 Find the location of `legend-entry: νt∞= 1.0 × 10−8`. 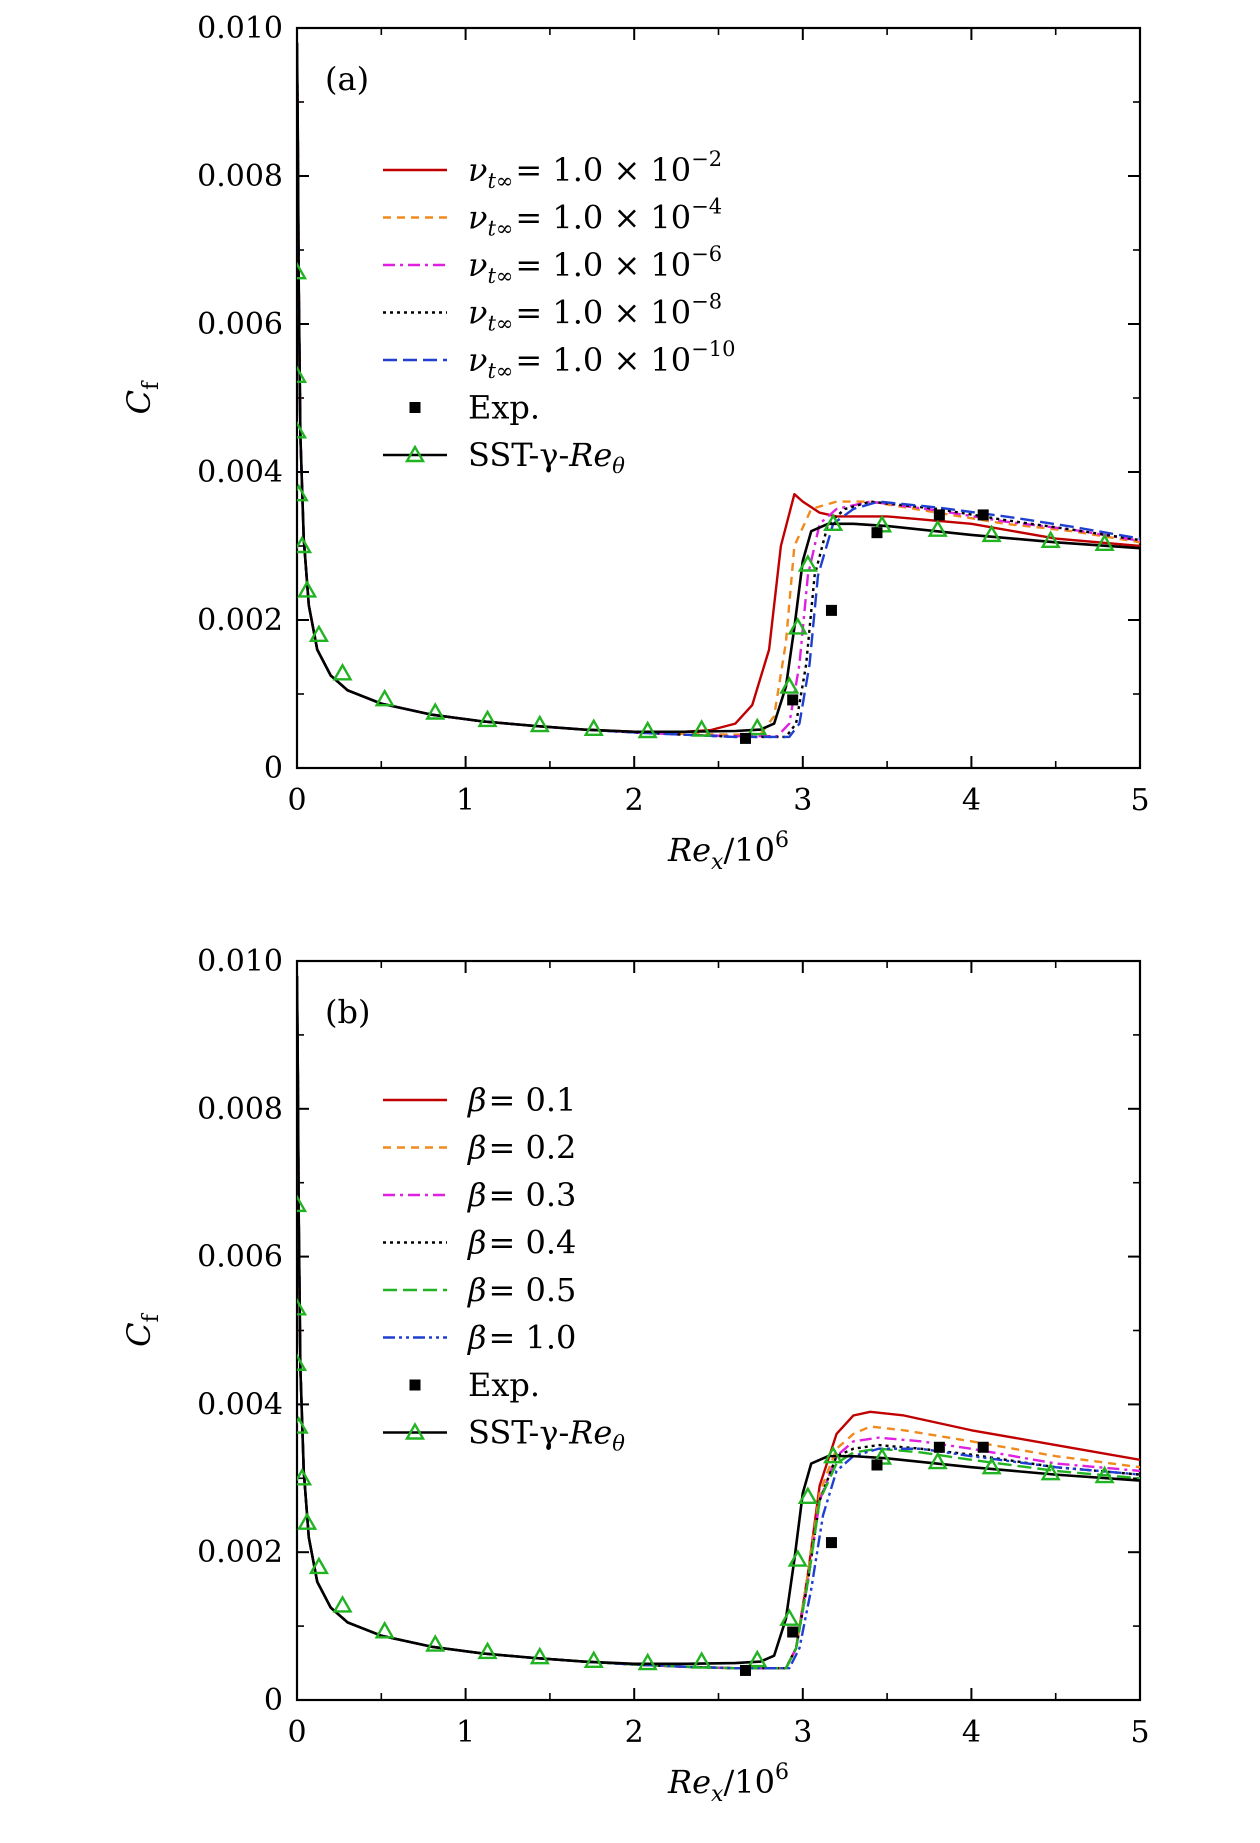

legend-entry: νt∞= 1.0 × 10−8 is located at coordinates (595, 313).